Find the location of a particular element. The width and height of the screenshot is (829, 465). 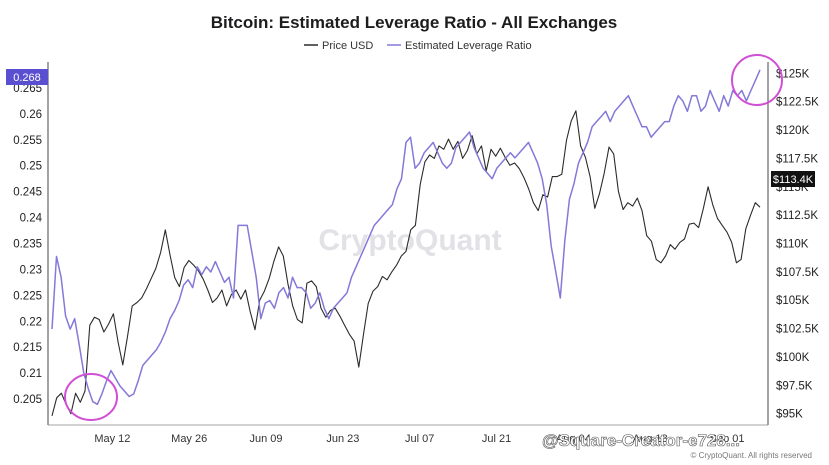

right-tick-label: $117.5K is located at coordinates (797, 159).